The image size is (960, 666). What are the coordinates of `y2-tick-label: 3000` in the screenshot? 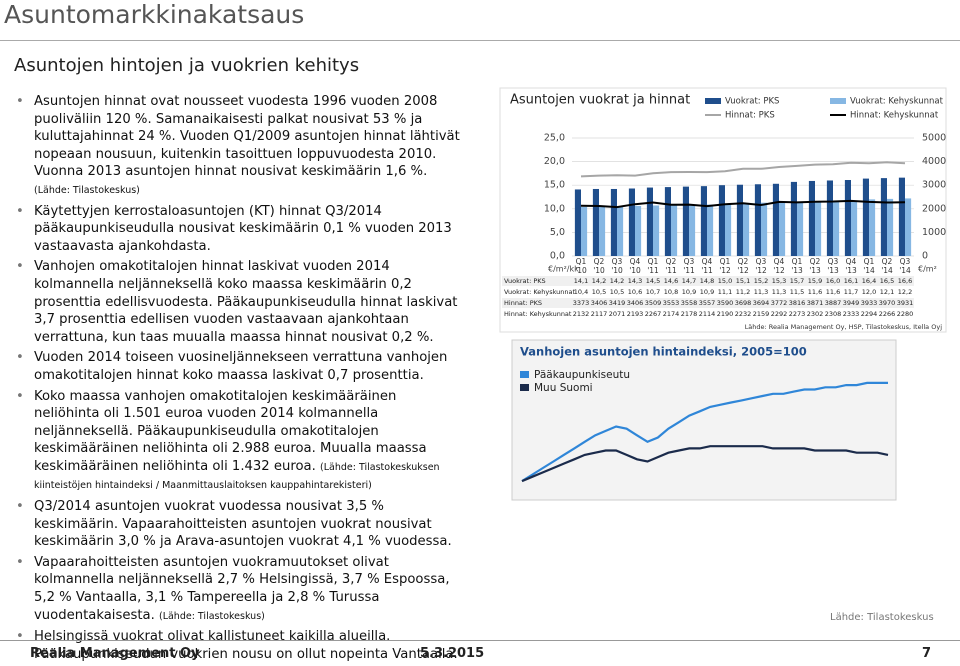 It's located at (934, 185).